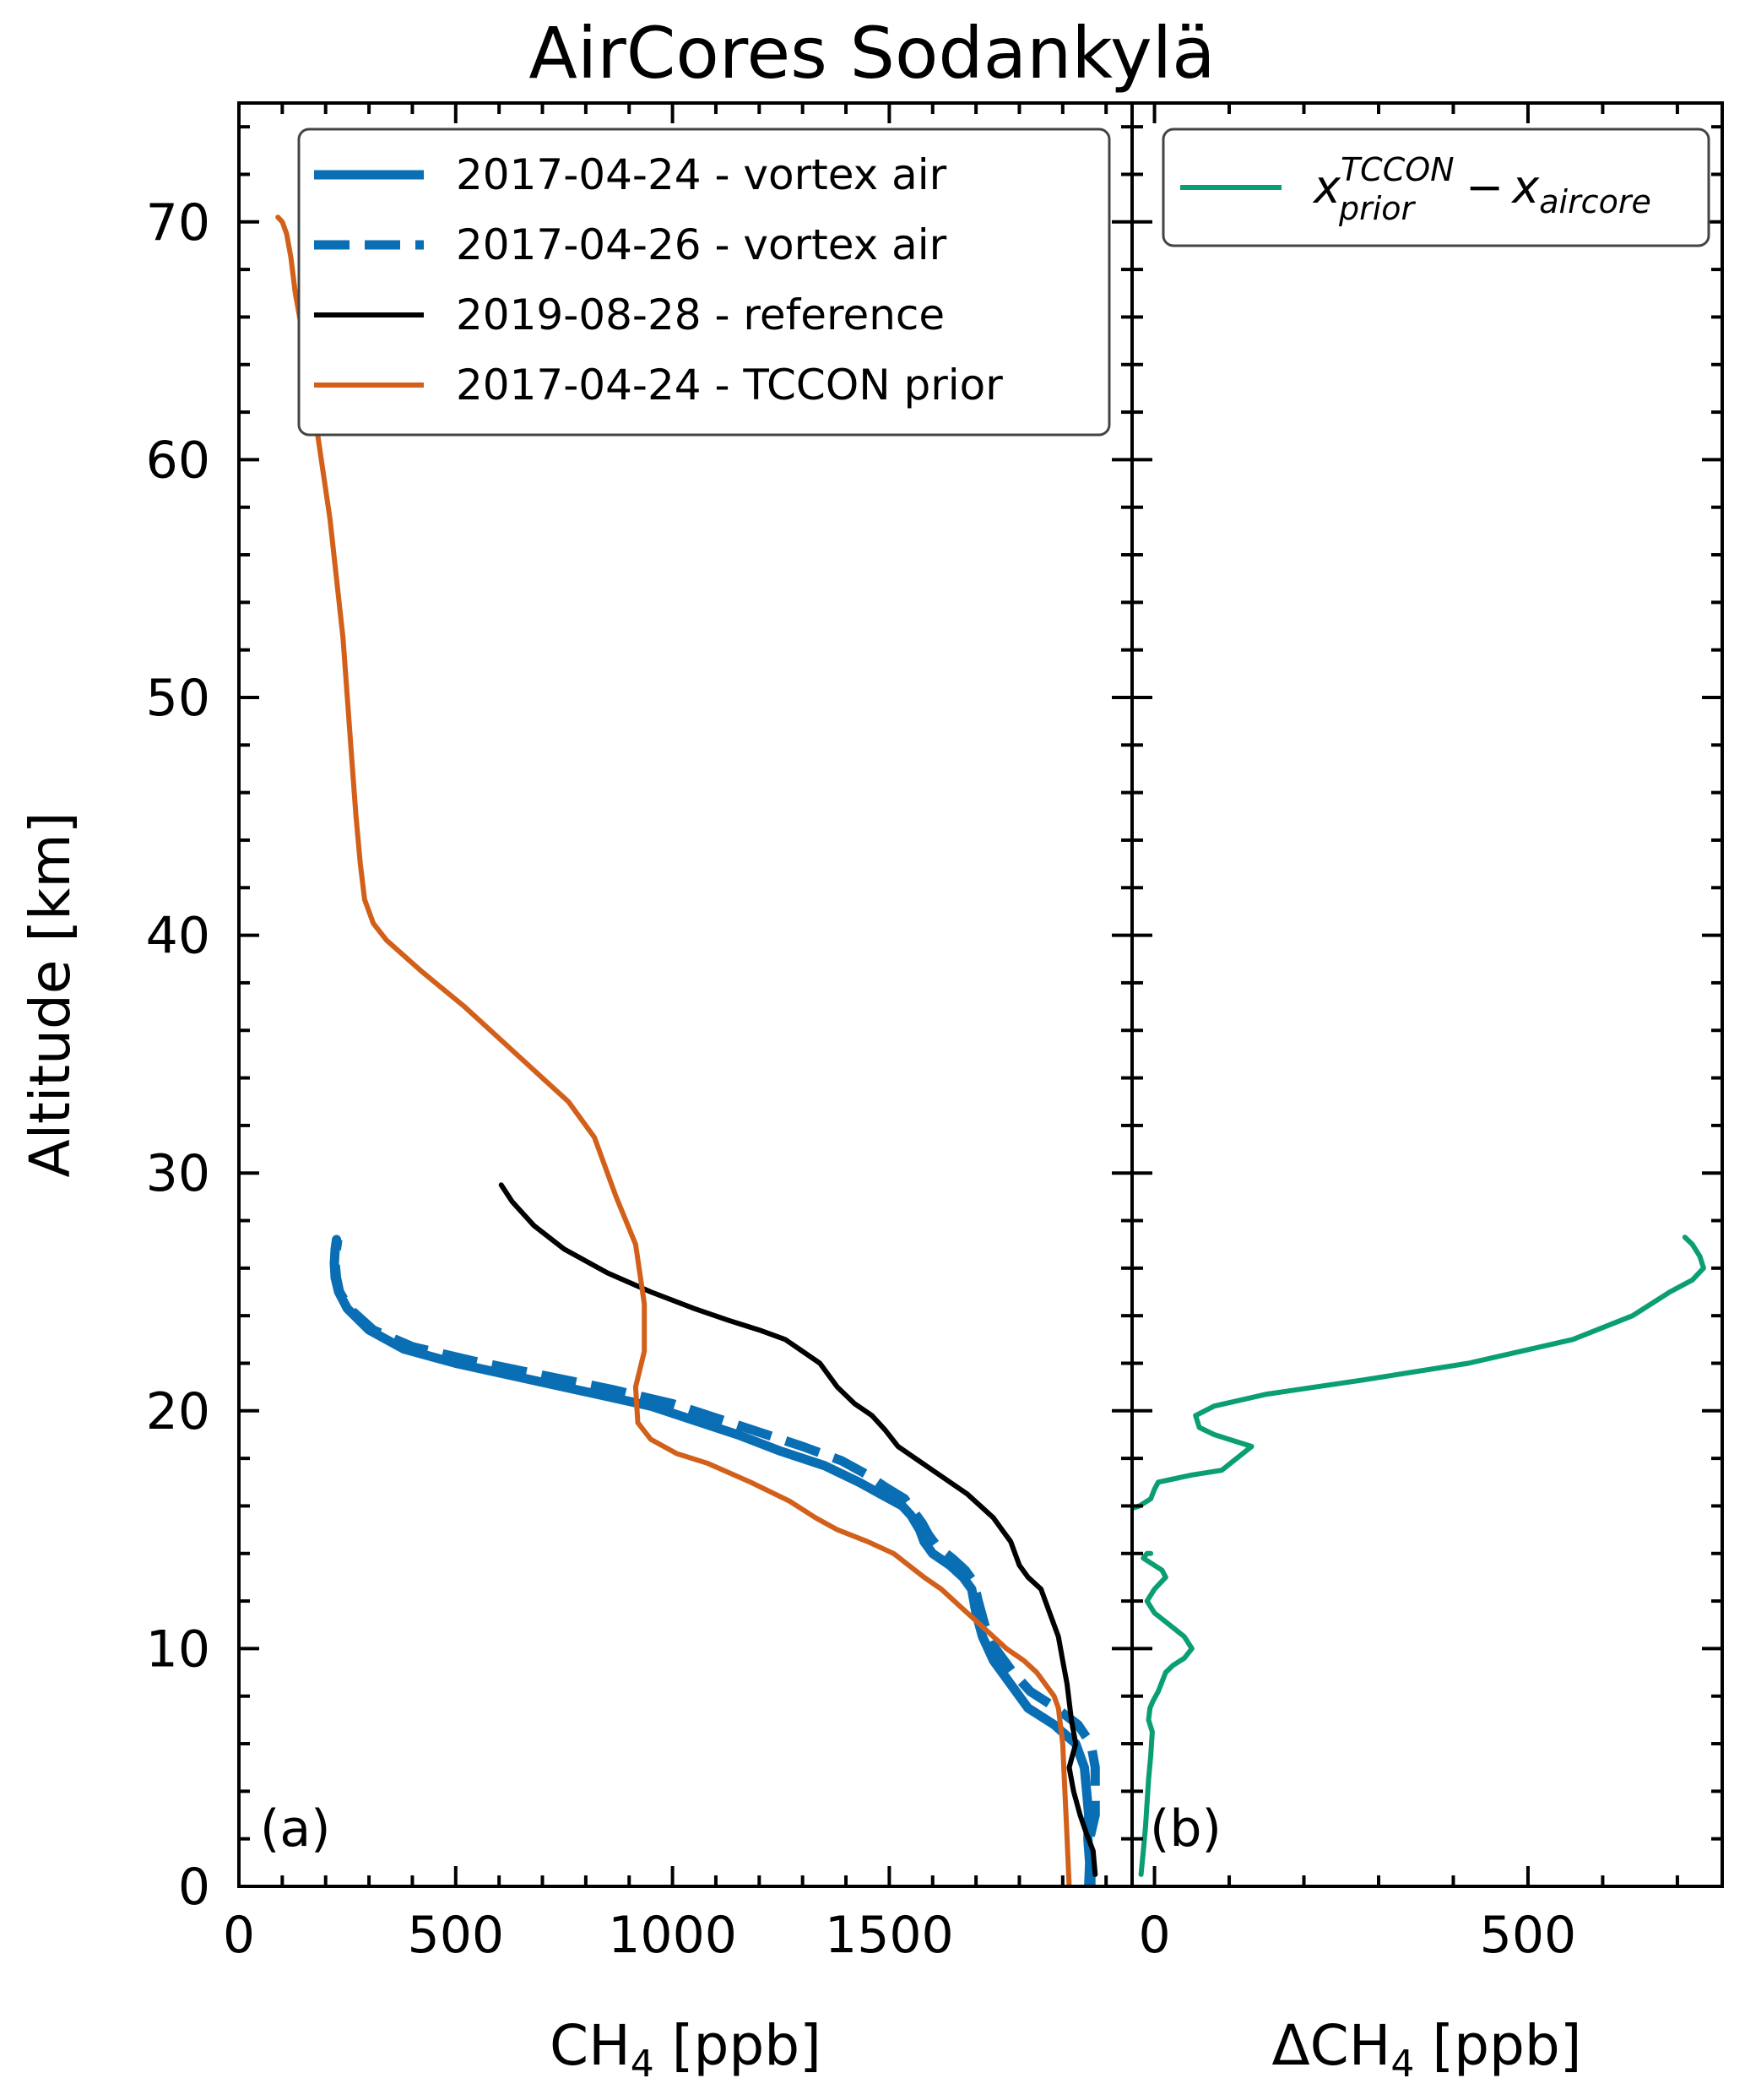 The image size is (1745, 2100). What do you see at coordinates (457, 1936) in the screenshot?
I see `xtick-label-a: 500` at bounding box center [457, 1936].